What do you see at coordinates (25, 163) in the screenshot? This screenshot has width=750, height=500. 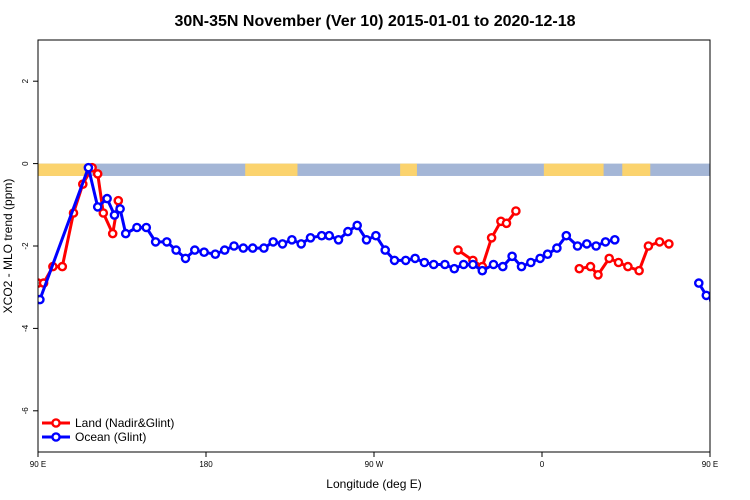 I see `y-tick-label: 0` at bounding box center [25, 163].